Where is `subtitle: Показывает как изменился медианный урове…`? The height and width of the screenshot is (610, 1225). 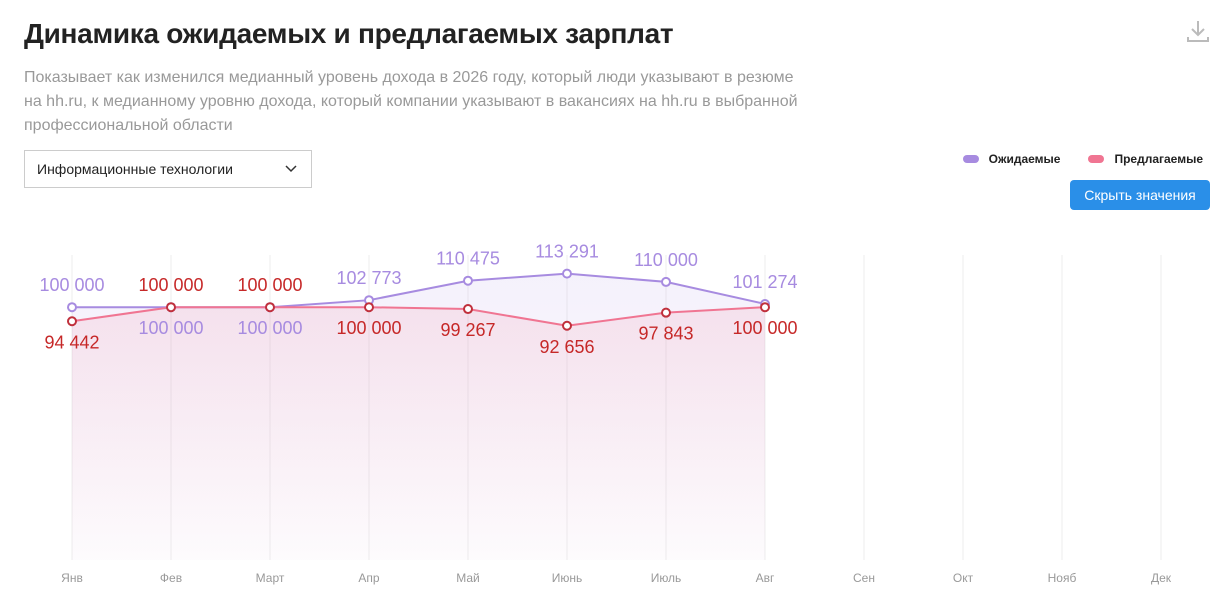
subtitle: Показывает как изменился медианный урове… is located at coordinates (411, 101).